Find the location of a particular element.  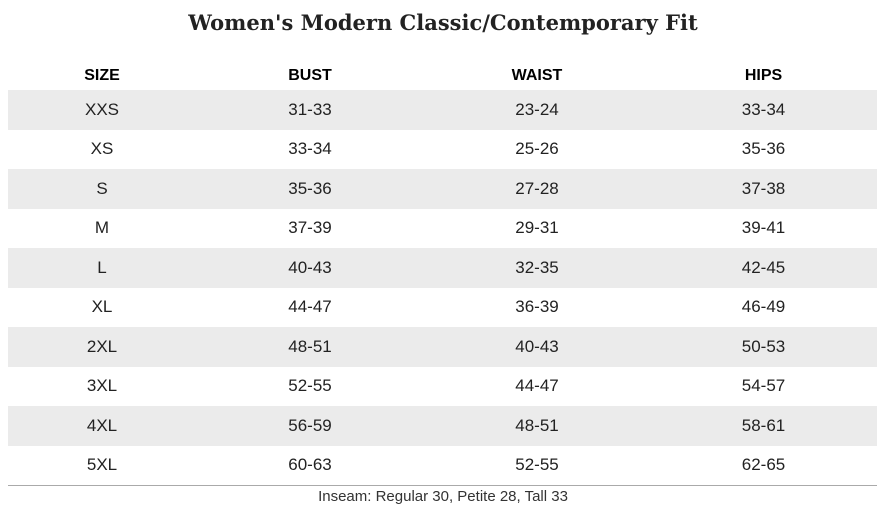

table-row: S 35-36 27-28 37-38 is located at coordinates (442, 189).